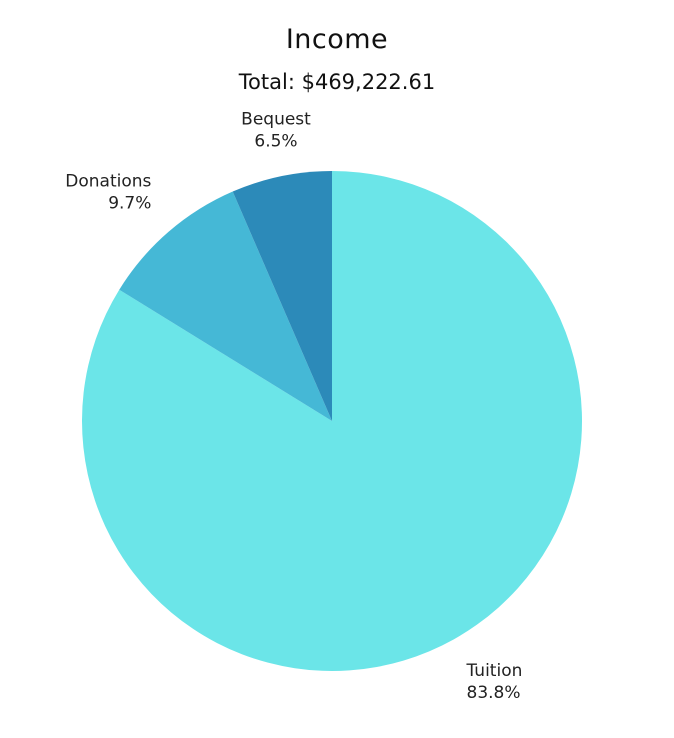  I want to click on slice-percent-tuition: 83.8%, so click(494, 693).